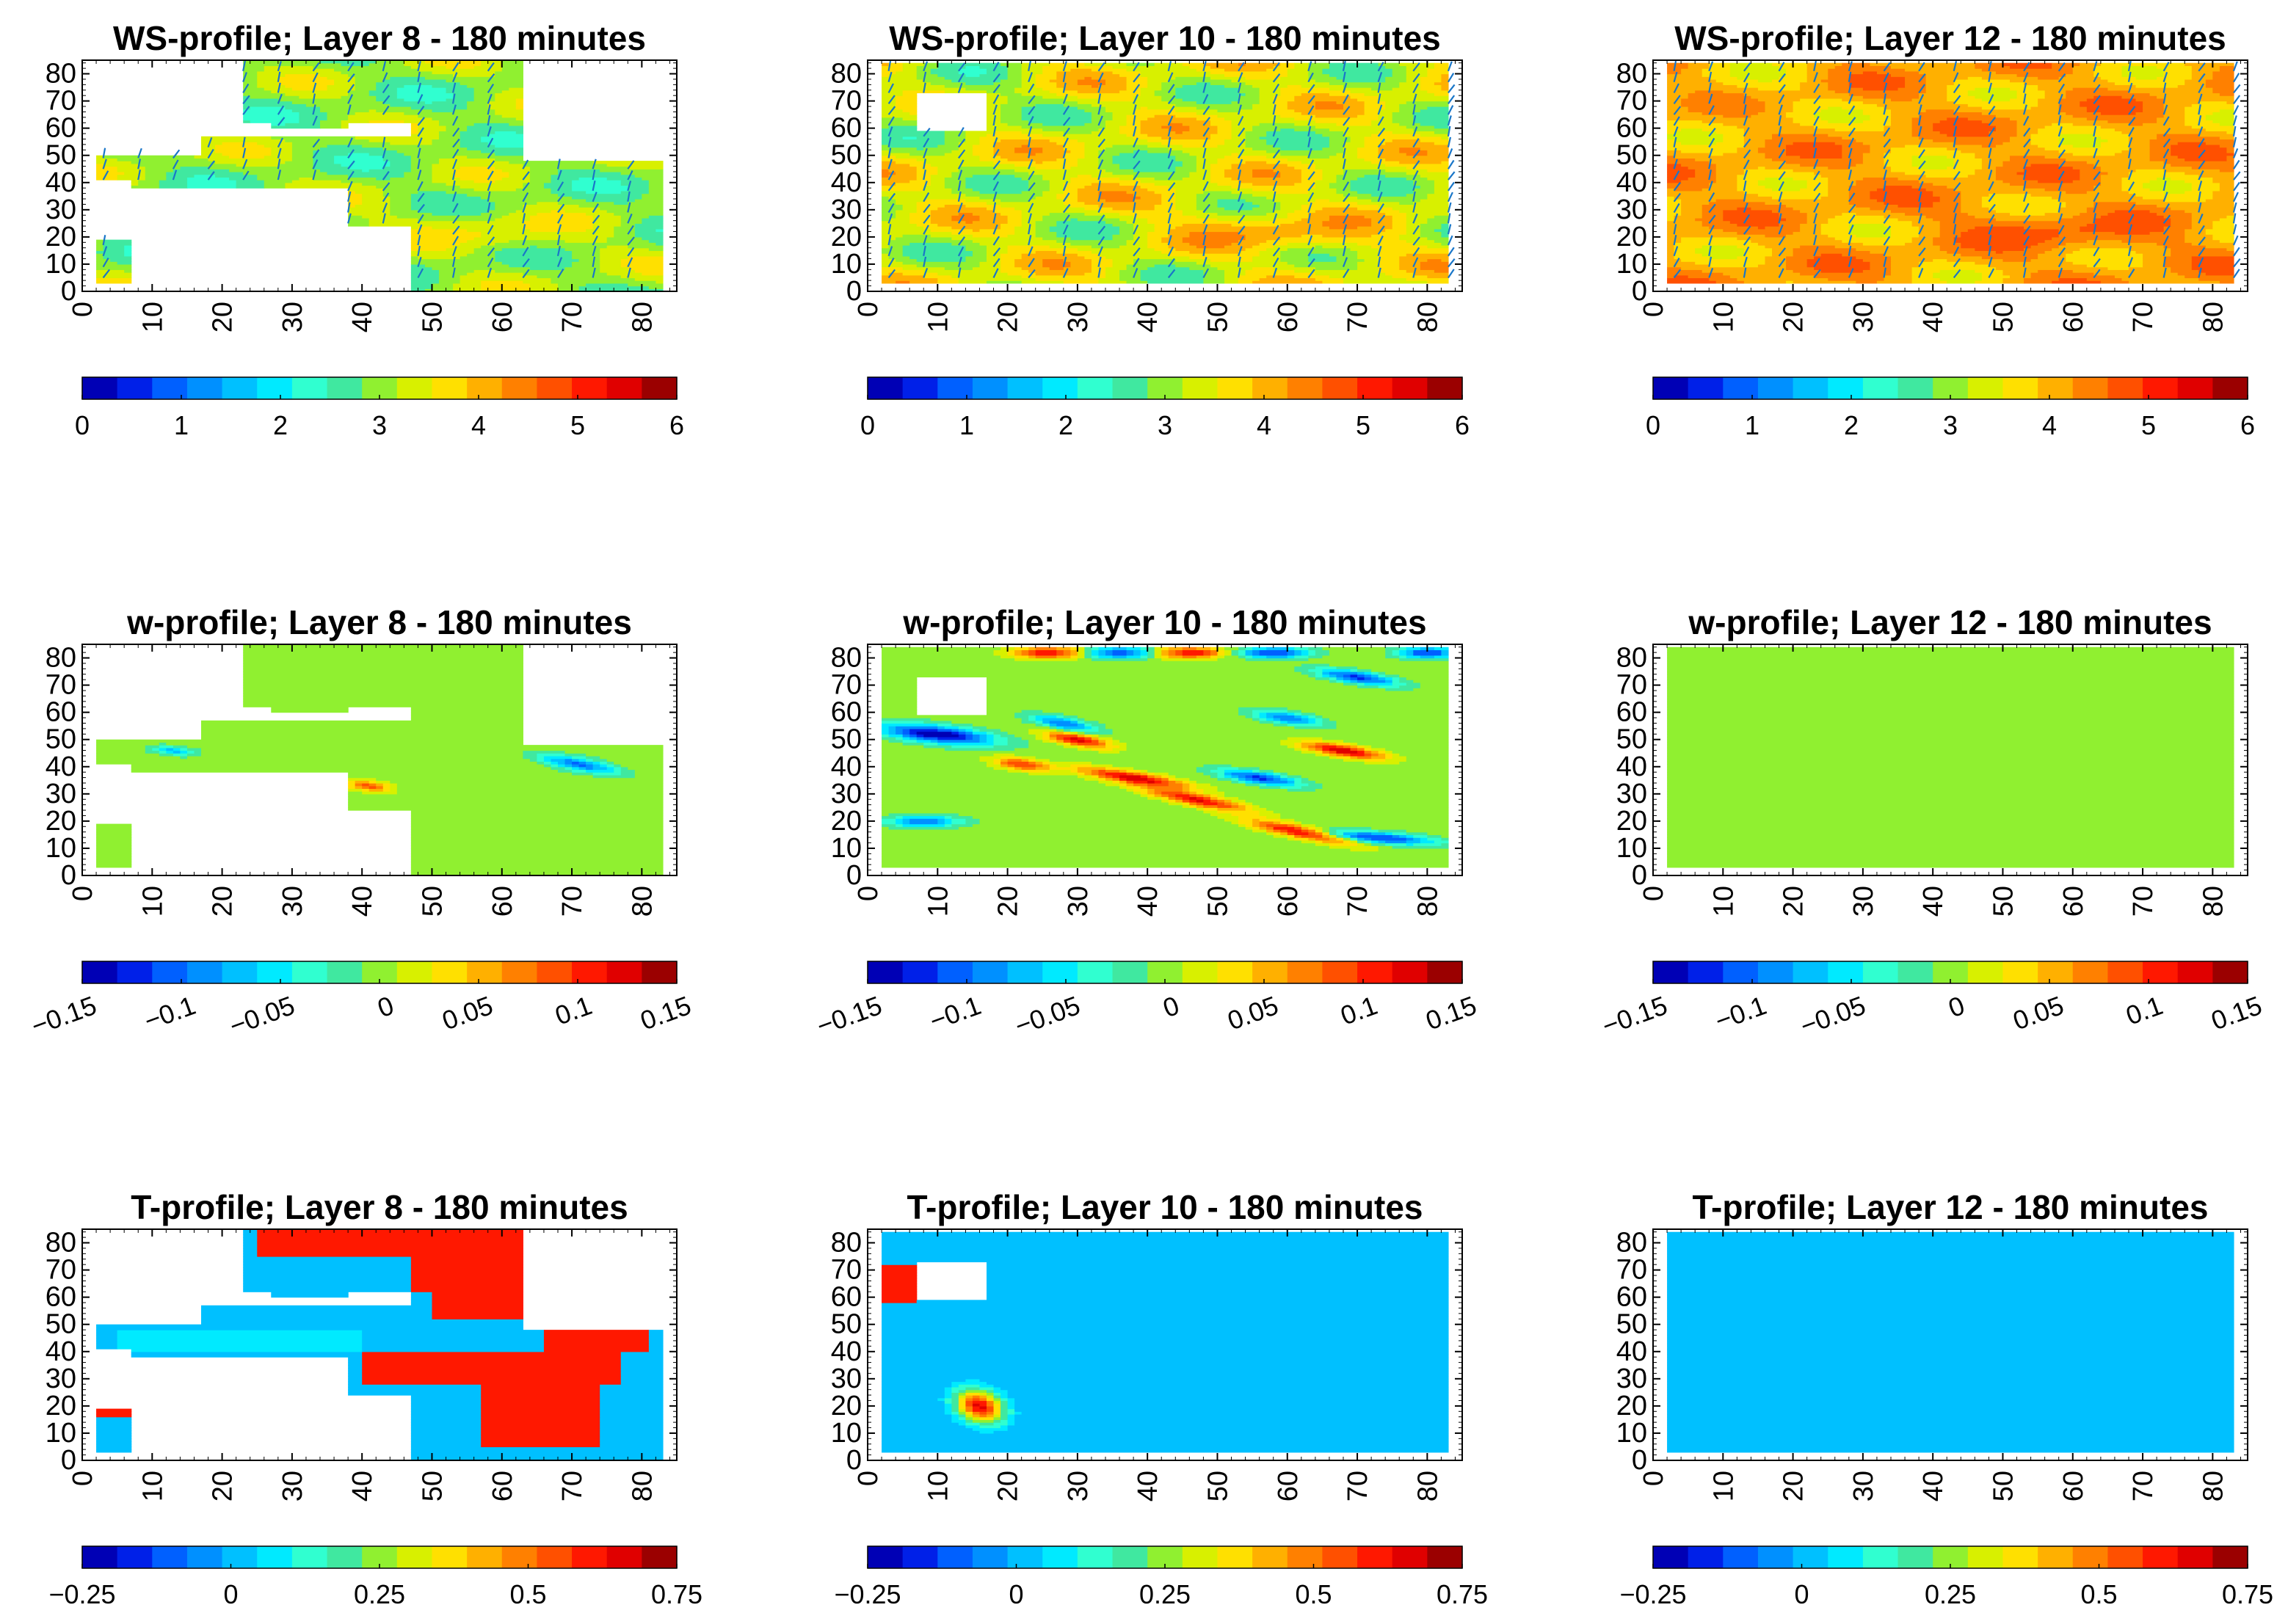 The height and width of the screenshot is (1624, 2288). What do you see at coordinates (152, 317) in the screenshot?
I see `x-tick-label: 10` at bounding box center [152, 317].